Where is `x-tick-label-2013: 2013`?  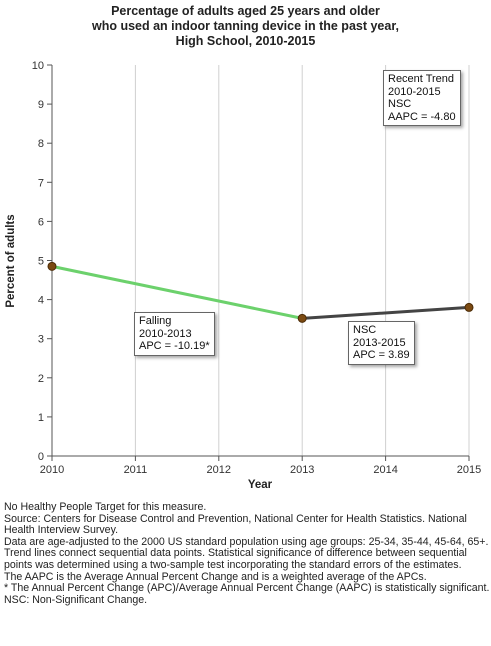
x-tick-label-2013: 2013 is located at coordinates (302, 470).